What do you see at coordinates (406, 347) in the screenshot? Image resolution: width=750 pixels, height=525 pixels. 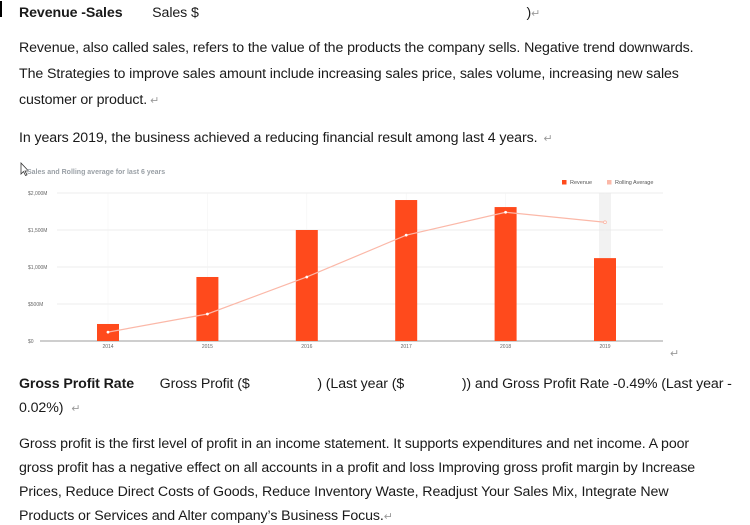 I see `x-tick-label: 2017` at bounding box center [406, 347].